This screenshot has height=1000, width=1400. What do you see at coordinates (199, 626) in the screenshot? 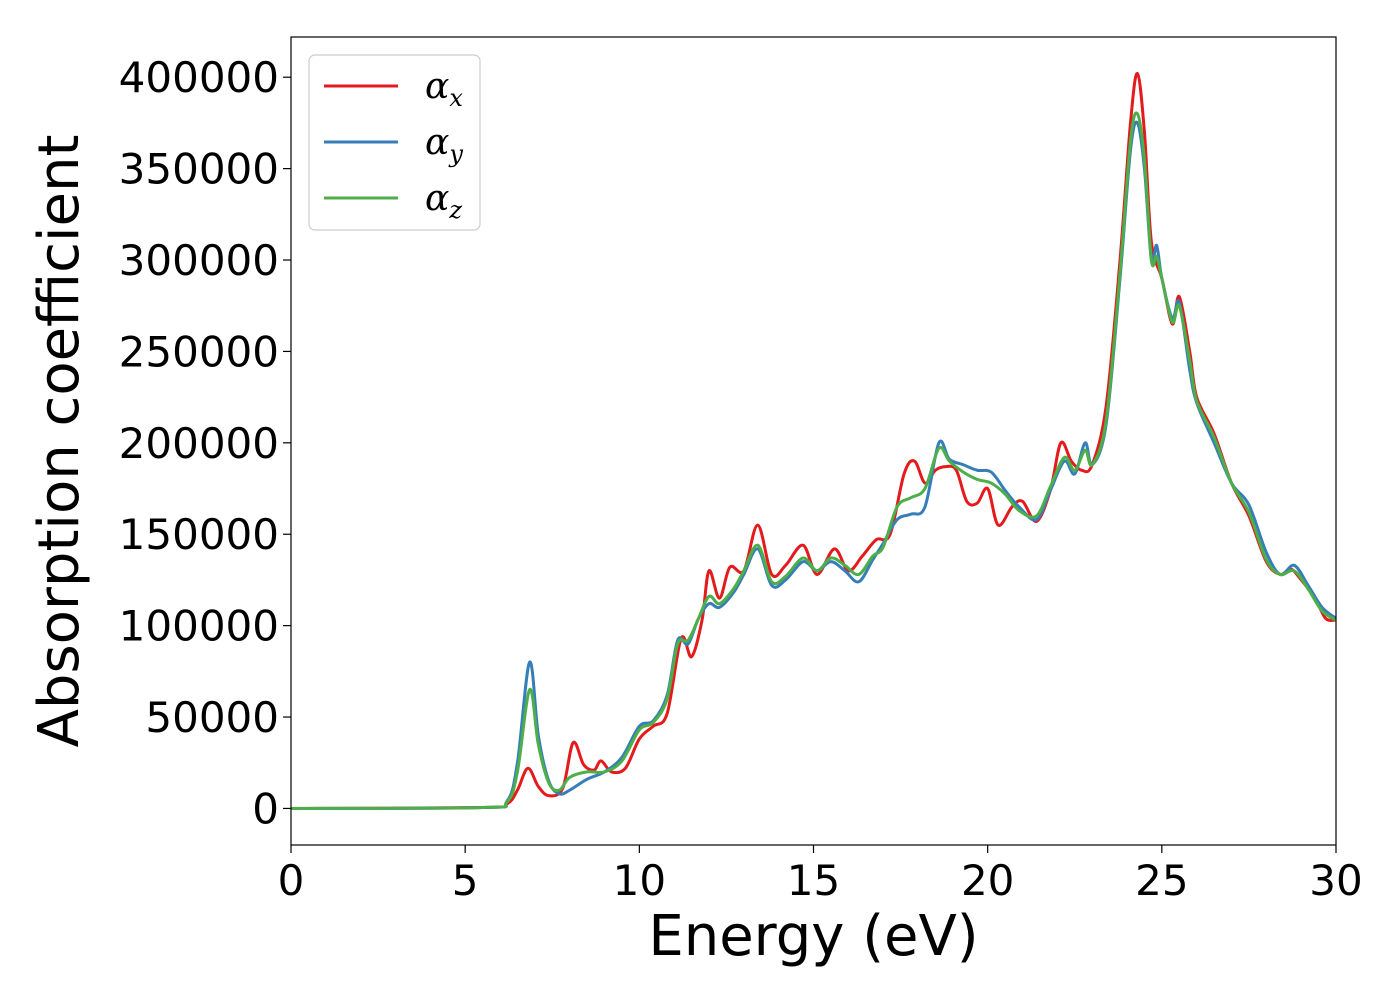
I see `y-tick-label: 100000` at bounding box center [199, 626].